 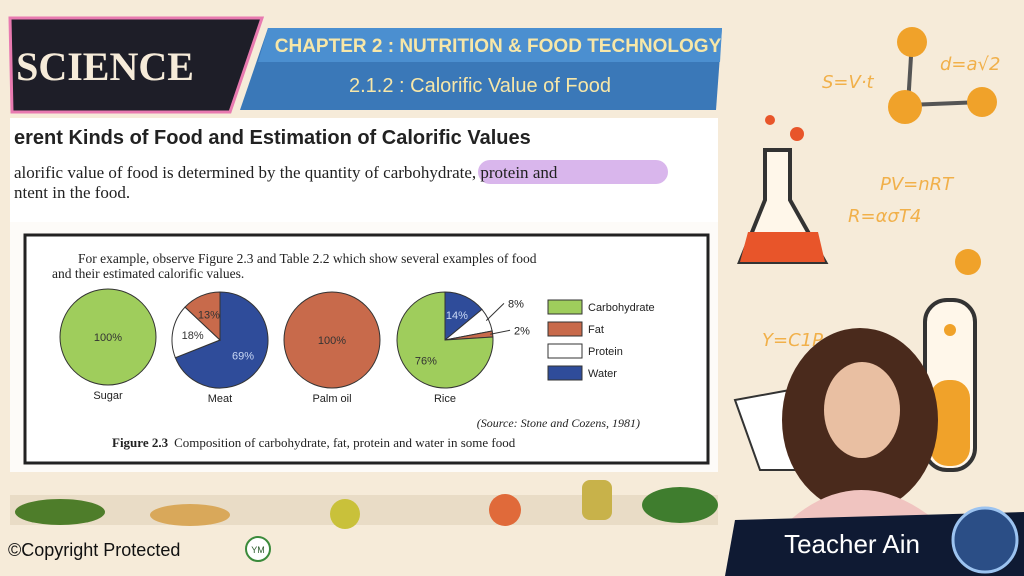 I want to click on value-label: 18%, so click(x=193, y=336).